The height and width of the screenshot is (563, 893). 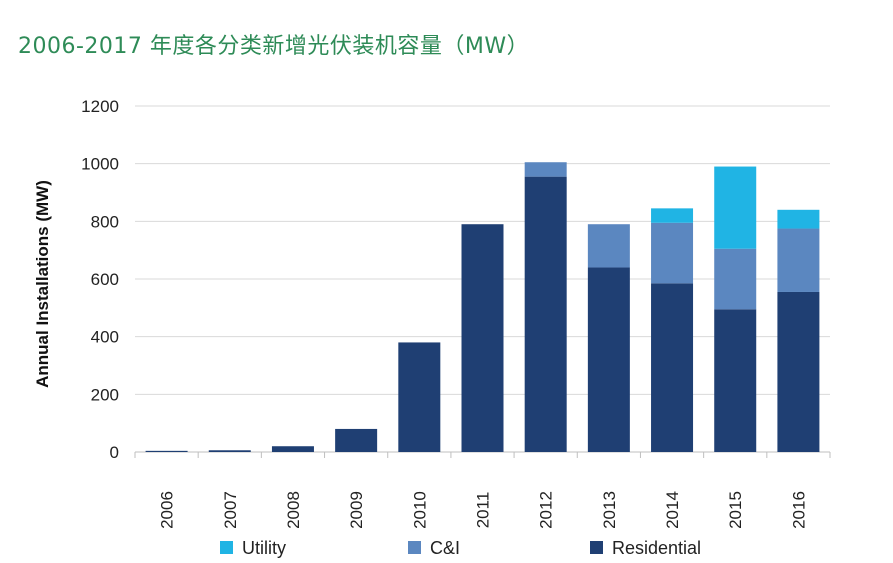 I want to click on x-tick-label: 2013, so click(x=609, y=510).